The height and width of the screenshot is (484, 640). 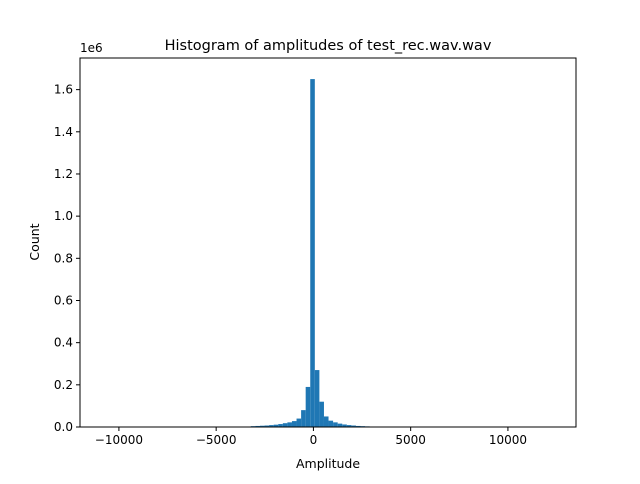 What do you see at coordinates (328, 463) in the screenshot?
I see `x-axis-label: Amplitude` at bounding box center [328, 463].